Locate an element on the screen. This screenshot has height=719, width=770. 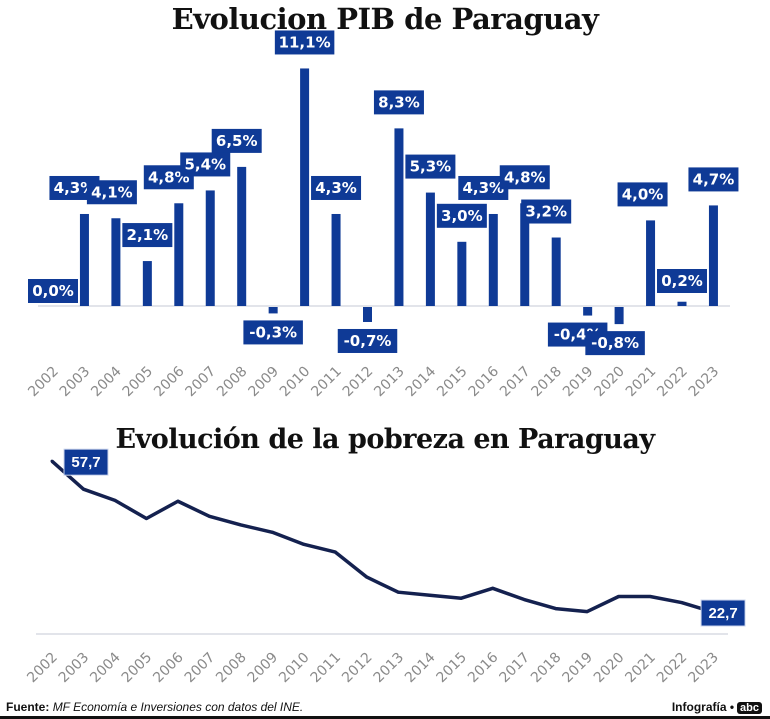
bar-x-tick-2021: 2021 is located at coordinates (641, 382).